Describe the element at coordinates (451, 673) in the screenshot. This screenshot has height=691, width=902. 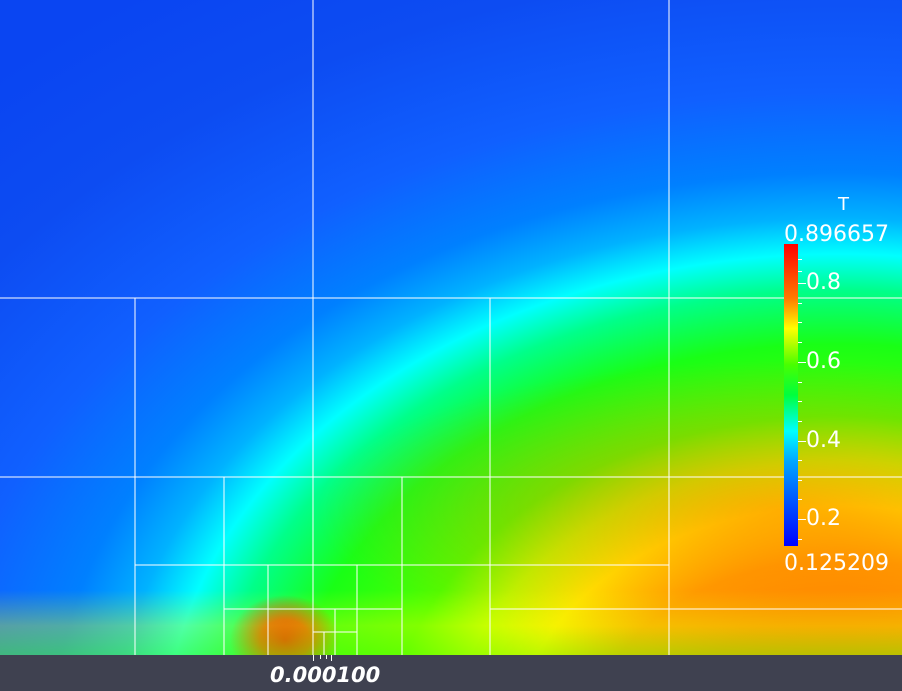
I see `scale-ruler: 0.000100` at that location.